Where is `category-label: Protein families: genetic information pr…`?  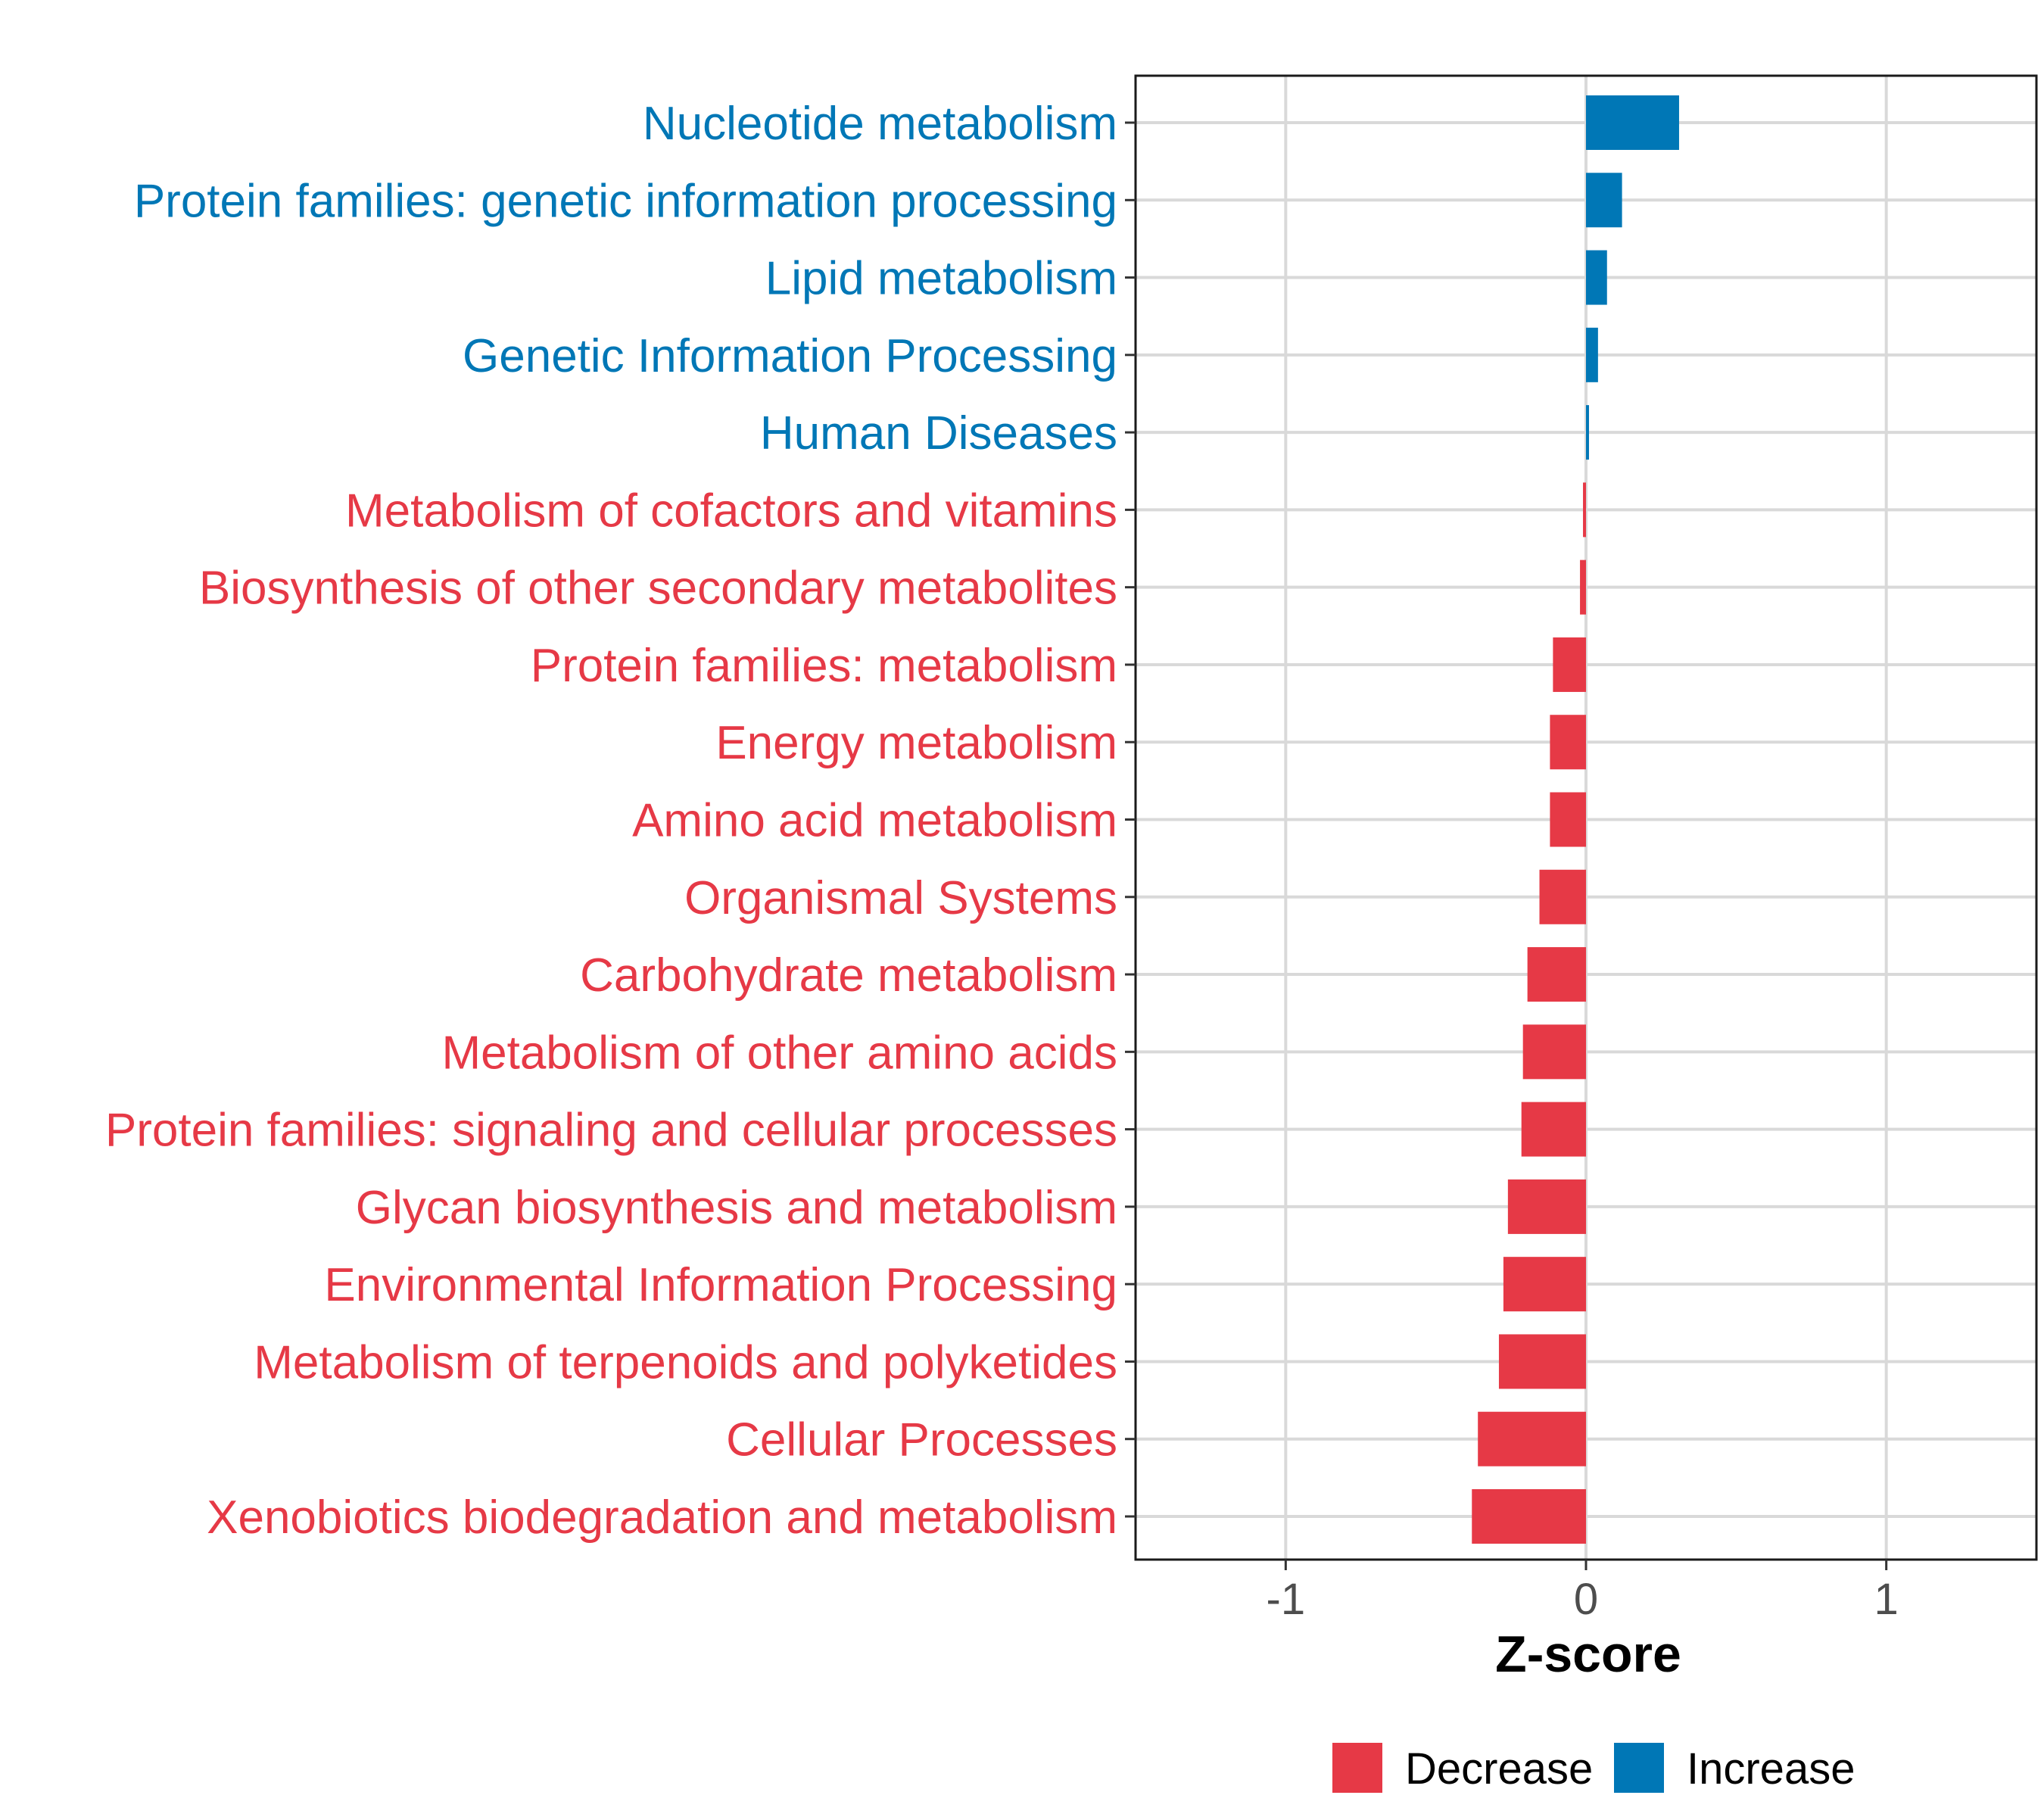 category-label: Protein families: genetic information pr… is located at coordinates (625, 201).